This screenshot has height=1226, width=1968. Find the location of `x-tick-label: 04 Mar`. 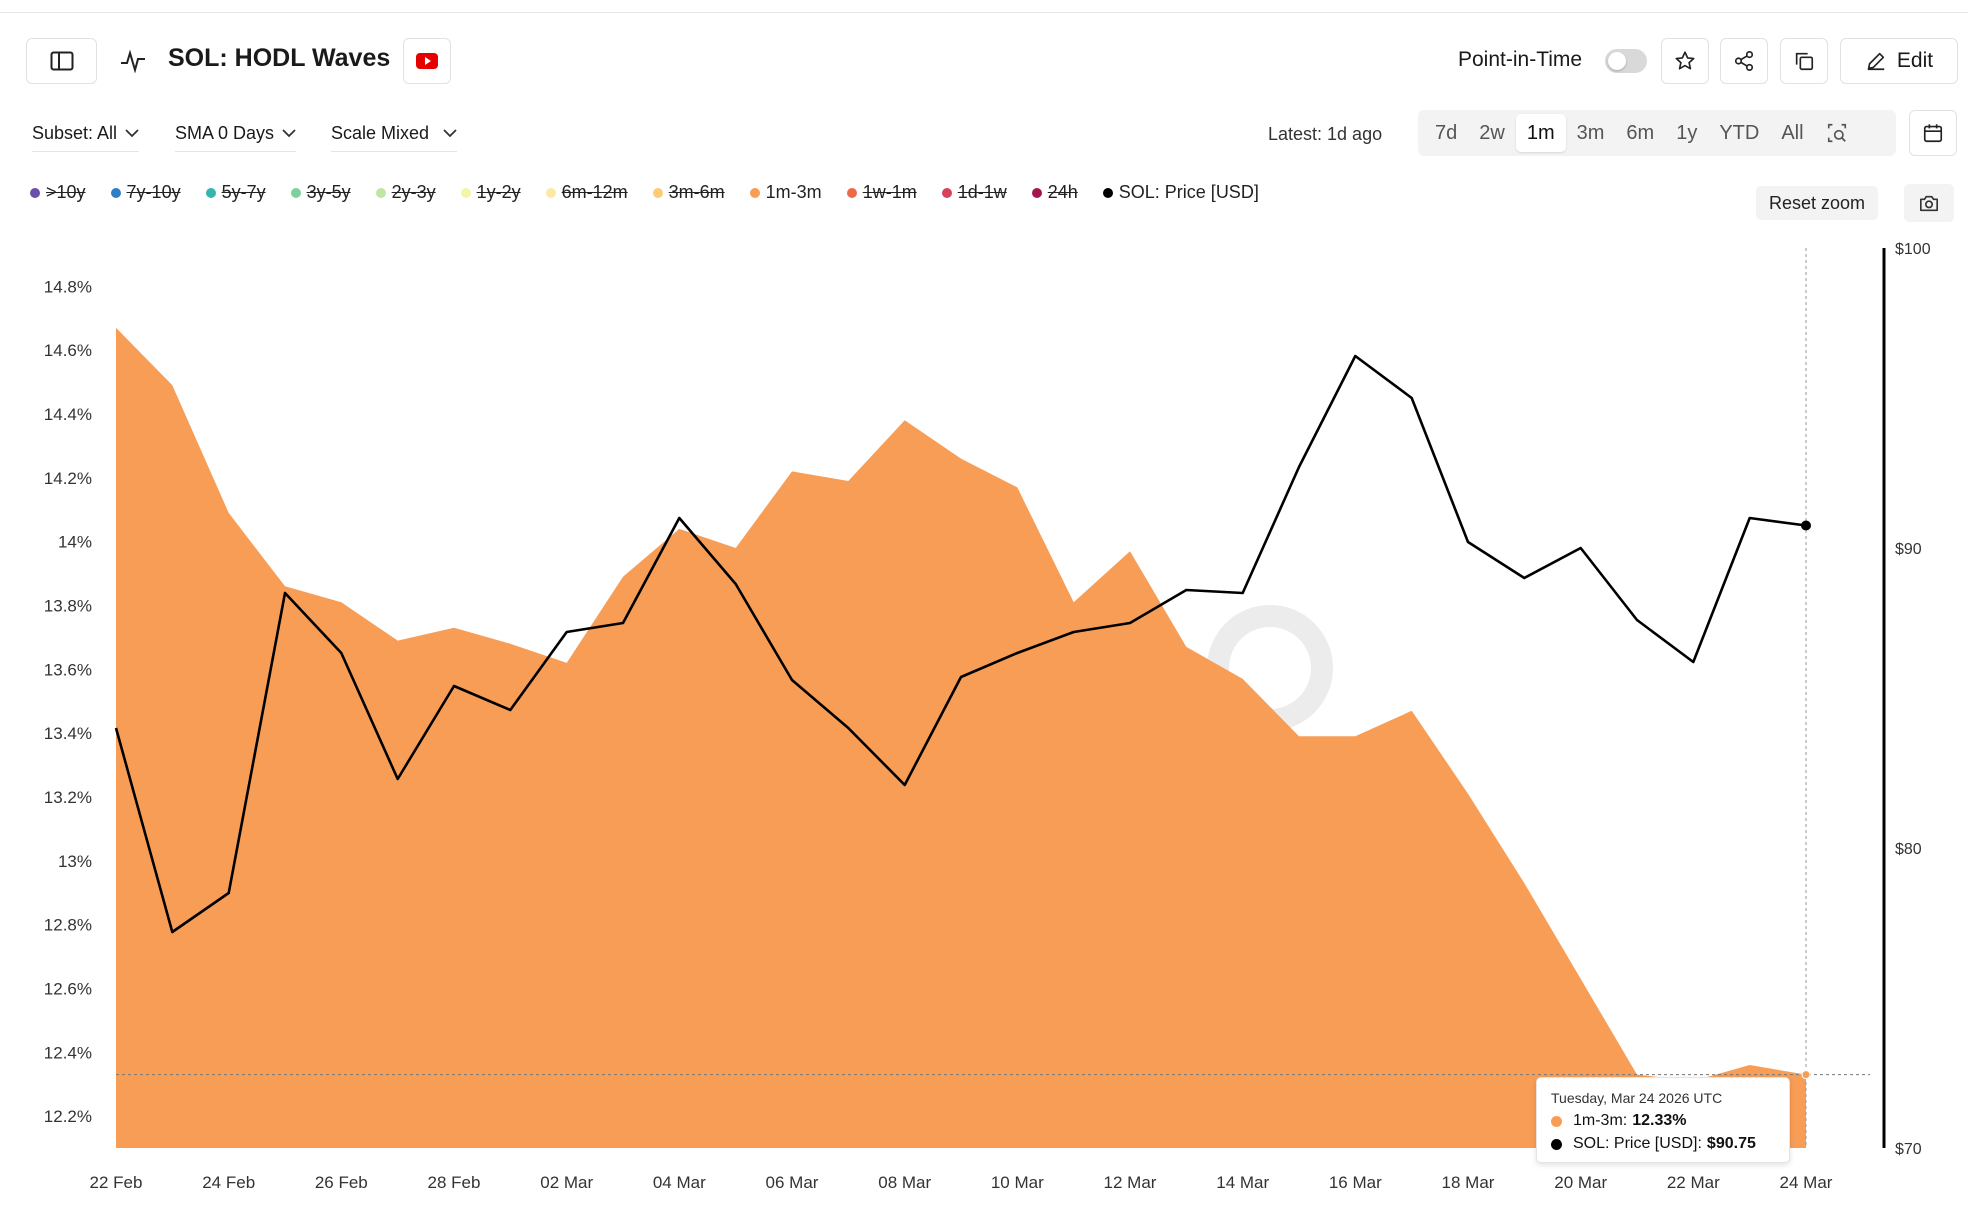

x-tick-label: 04 Mar is located at coordinates (679, 1182).